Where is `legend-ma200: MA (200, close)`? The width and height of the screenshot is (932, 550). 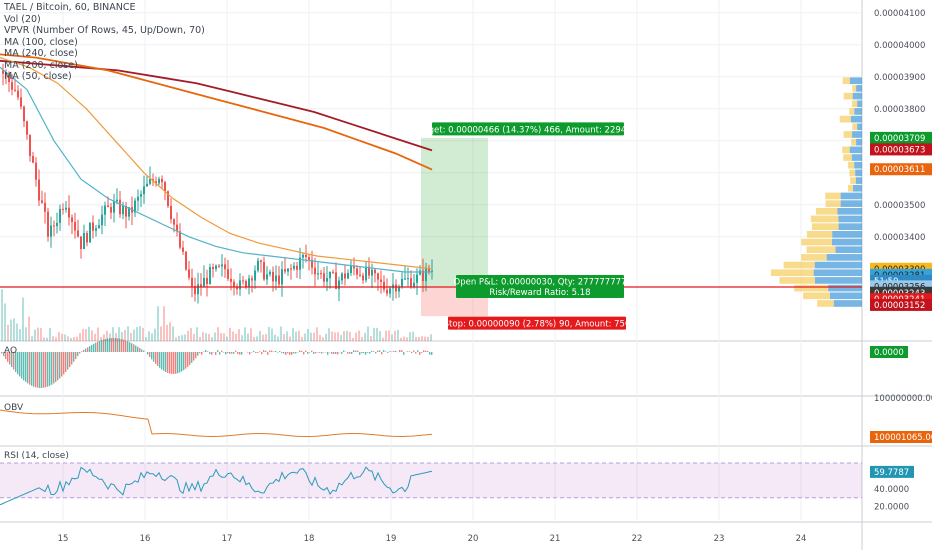
legend-ma200: MA (200, close) is located at coordinates (41, 65).